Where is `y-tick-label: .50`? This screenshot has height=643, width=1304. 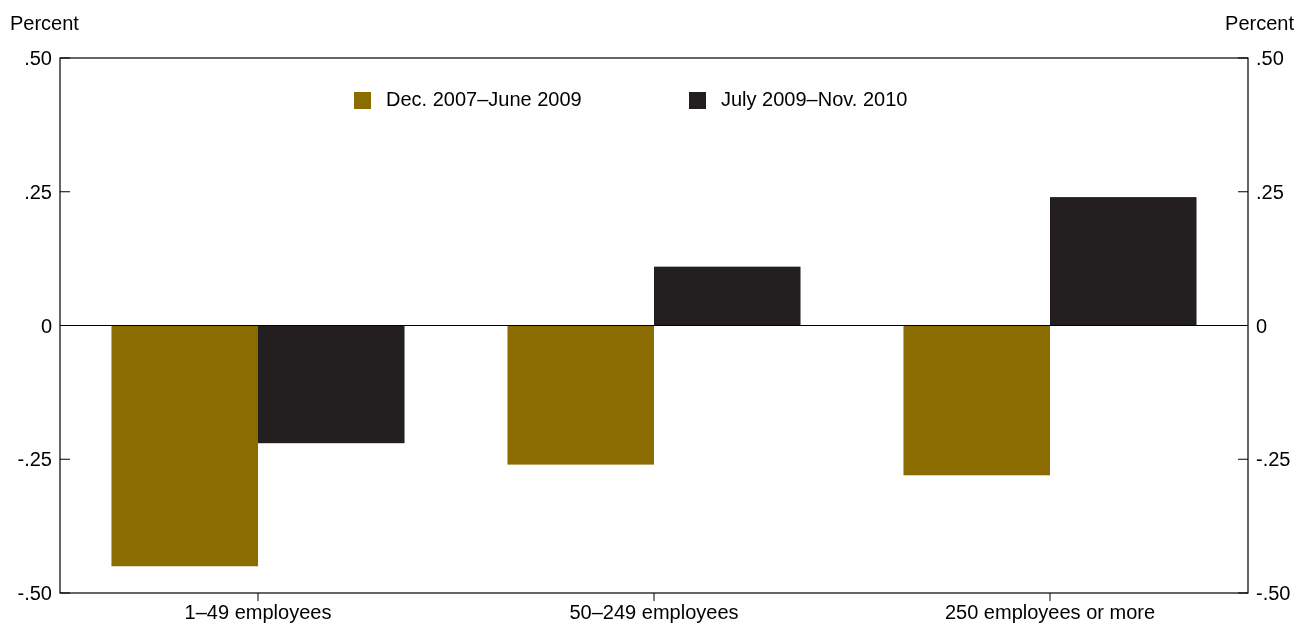 y-tick-label: .50 is located at coordinates (38, 58).